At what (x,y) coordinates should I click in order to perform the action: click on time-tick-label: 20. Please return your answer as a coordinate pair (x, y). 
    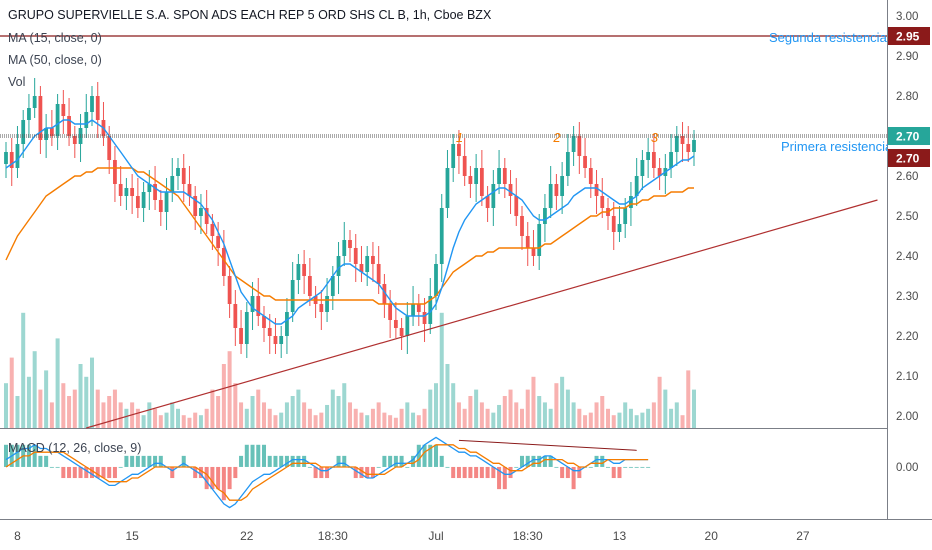
    Looking at the image, I should click on (712, 536).